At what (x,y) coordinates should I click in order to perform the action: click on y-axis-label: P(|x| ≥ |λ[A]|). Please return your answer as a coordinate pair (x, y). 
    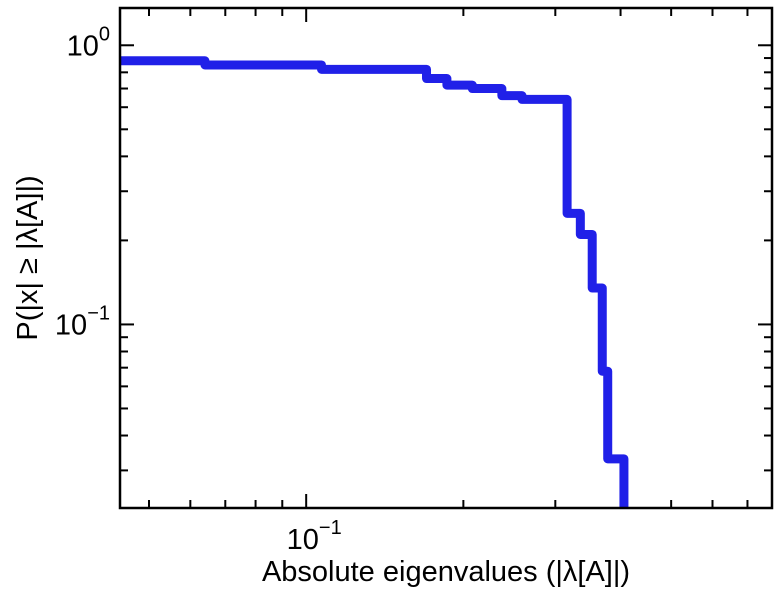
    Looking at the image, I should click on (28, 258).